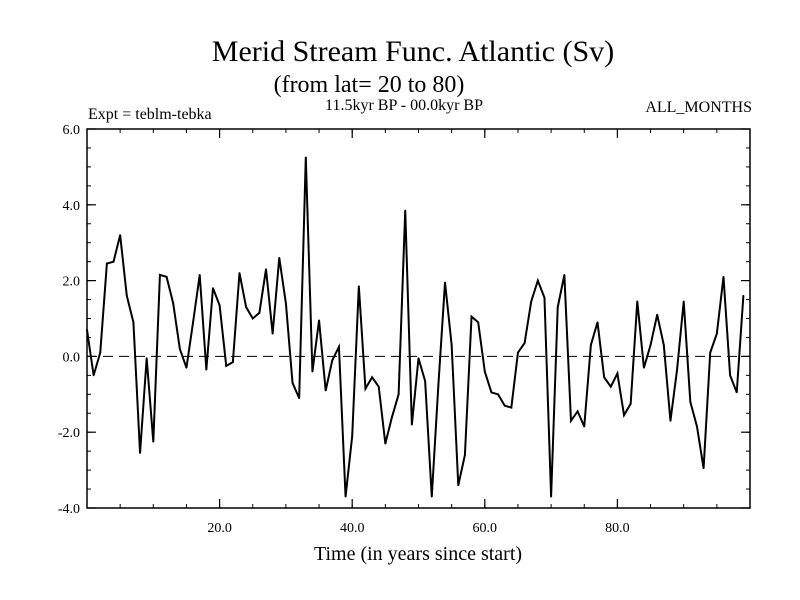 Image resolution: width=800 pixels, height=600 pixels. What do you see at coordinates (72, 130) in the screenshot?
I see `y-tick-label-0: 6.0` at bounding box center [72, 130].